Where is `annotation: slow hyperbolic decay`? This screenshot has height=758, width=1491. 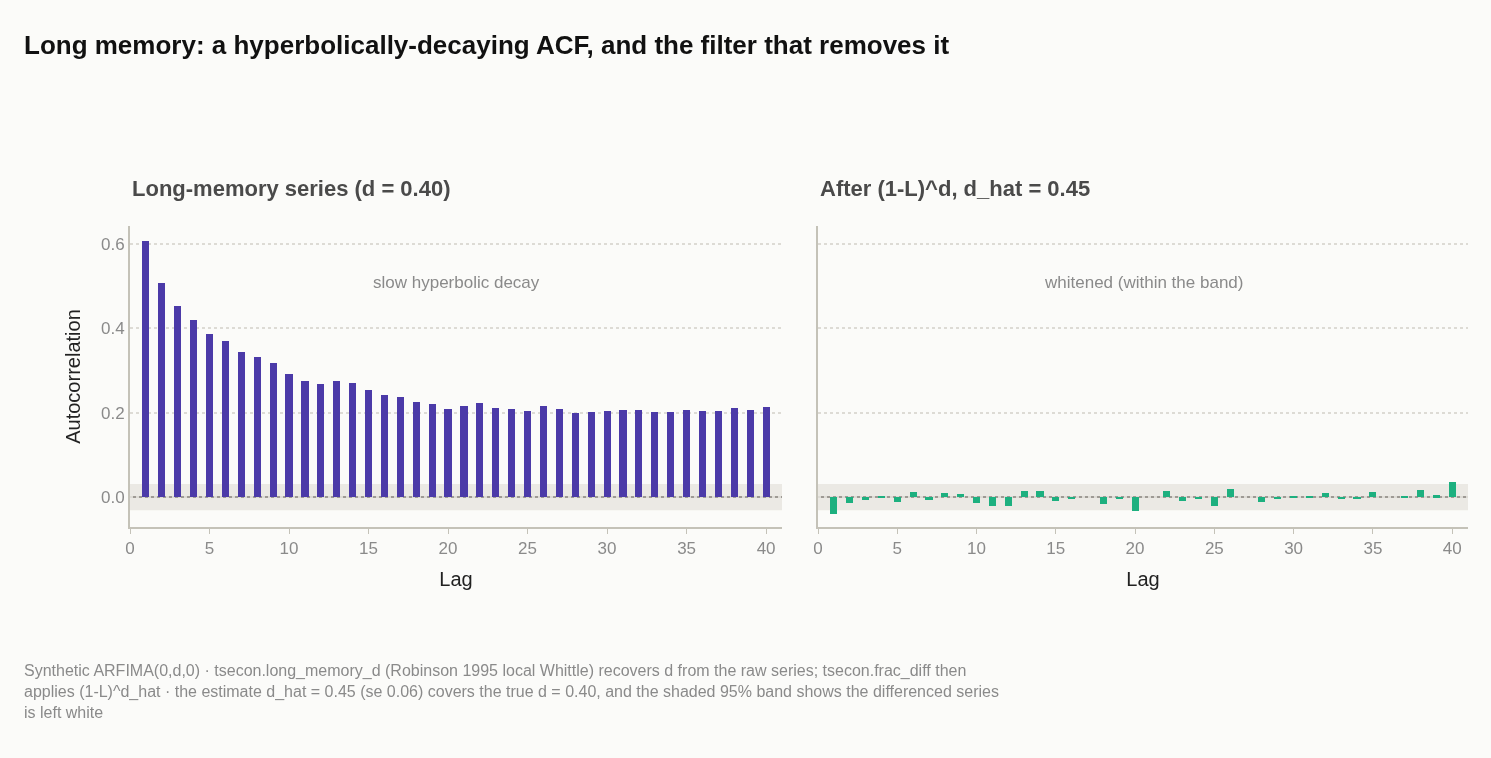
annotation: slow hyperbolic decay is located at coordinates (456, 282).